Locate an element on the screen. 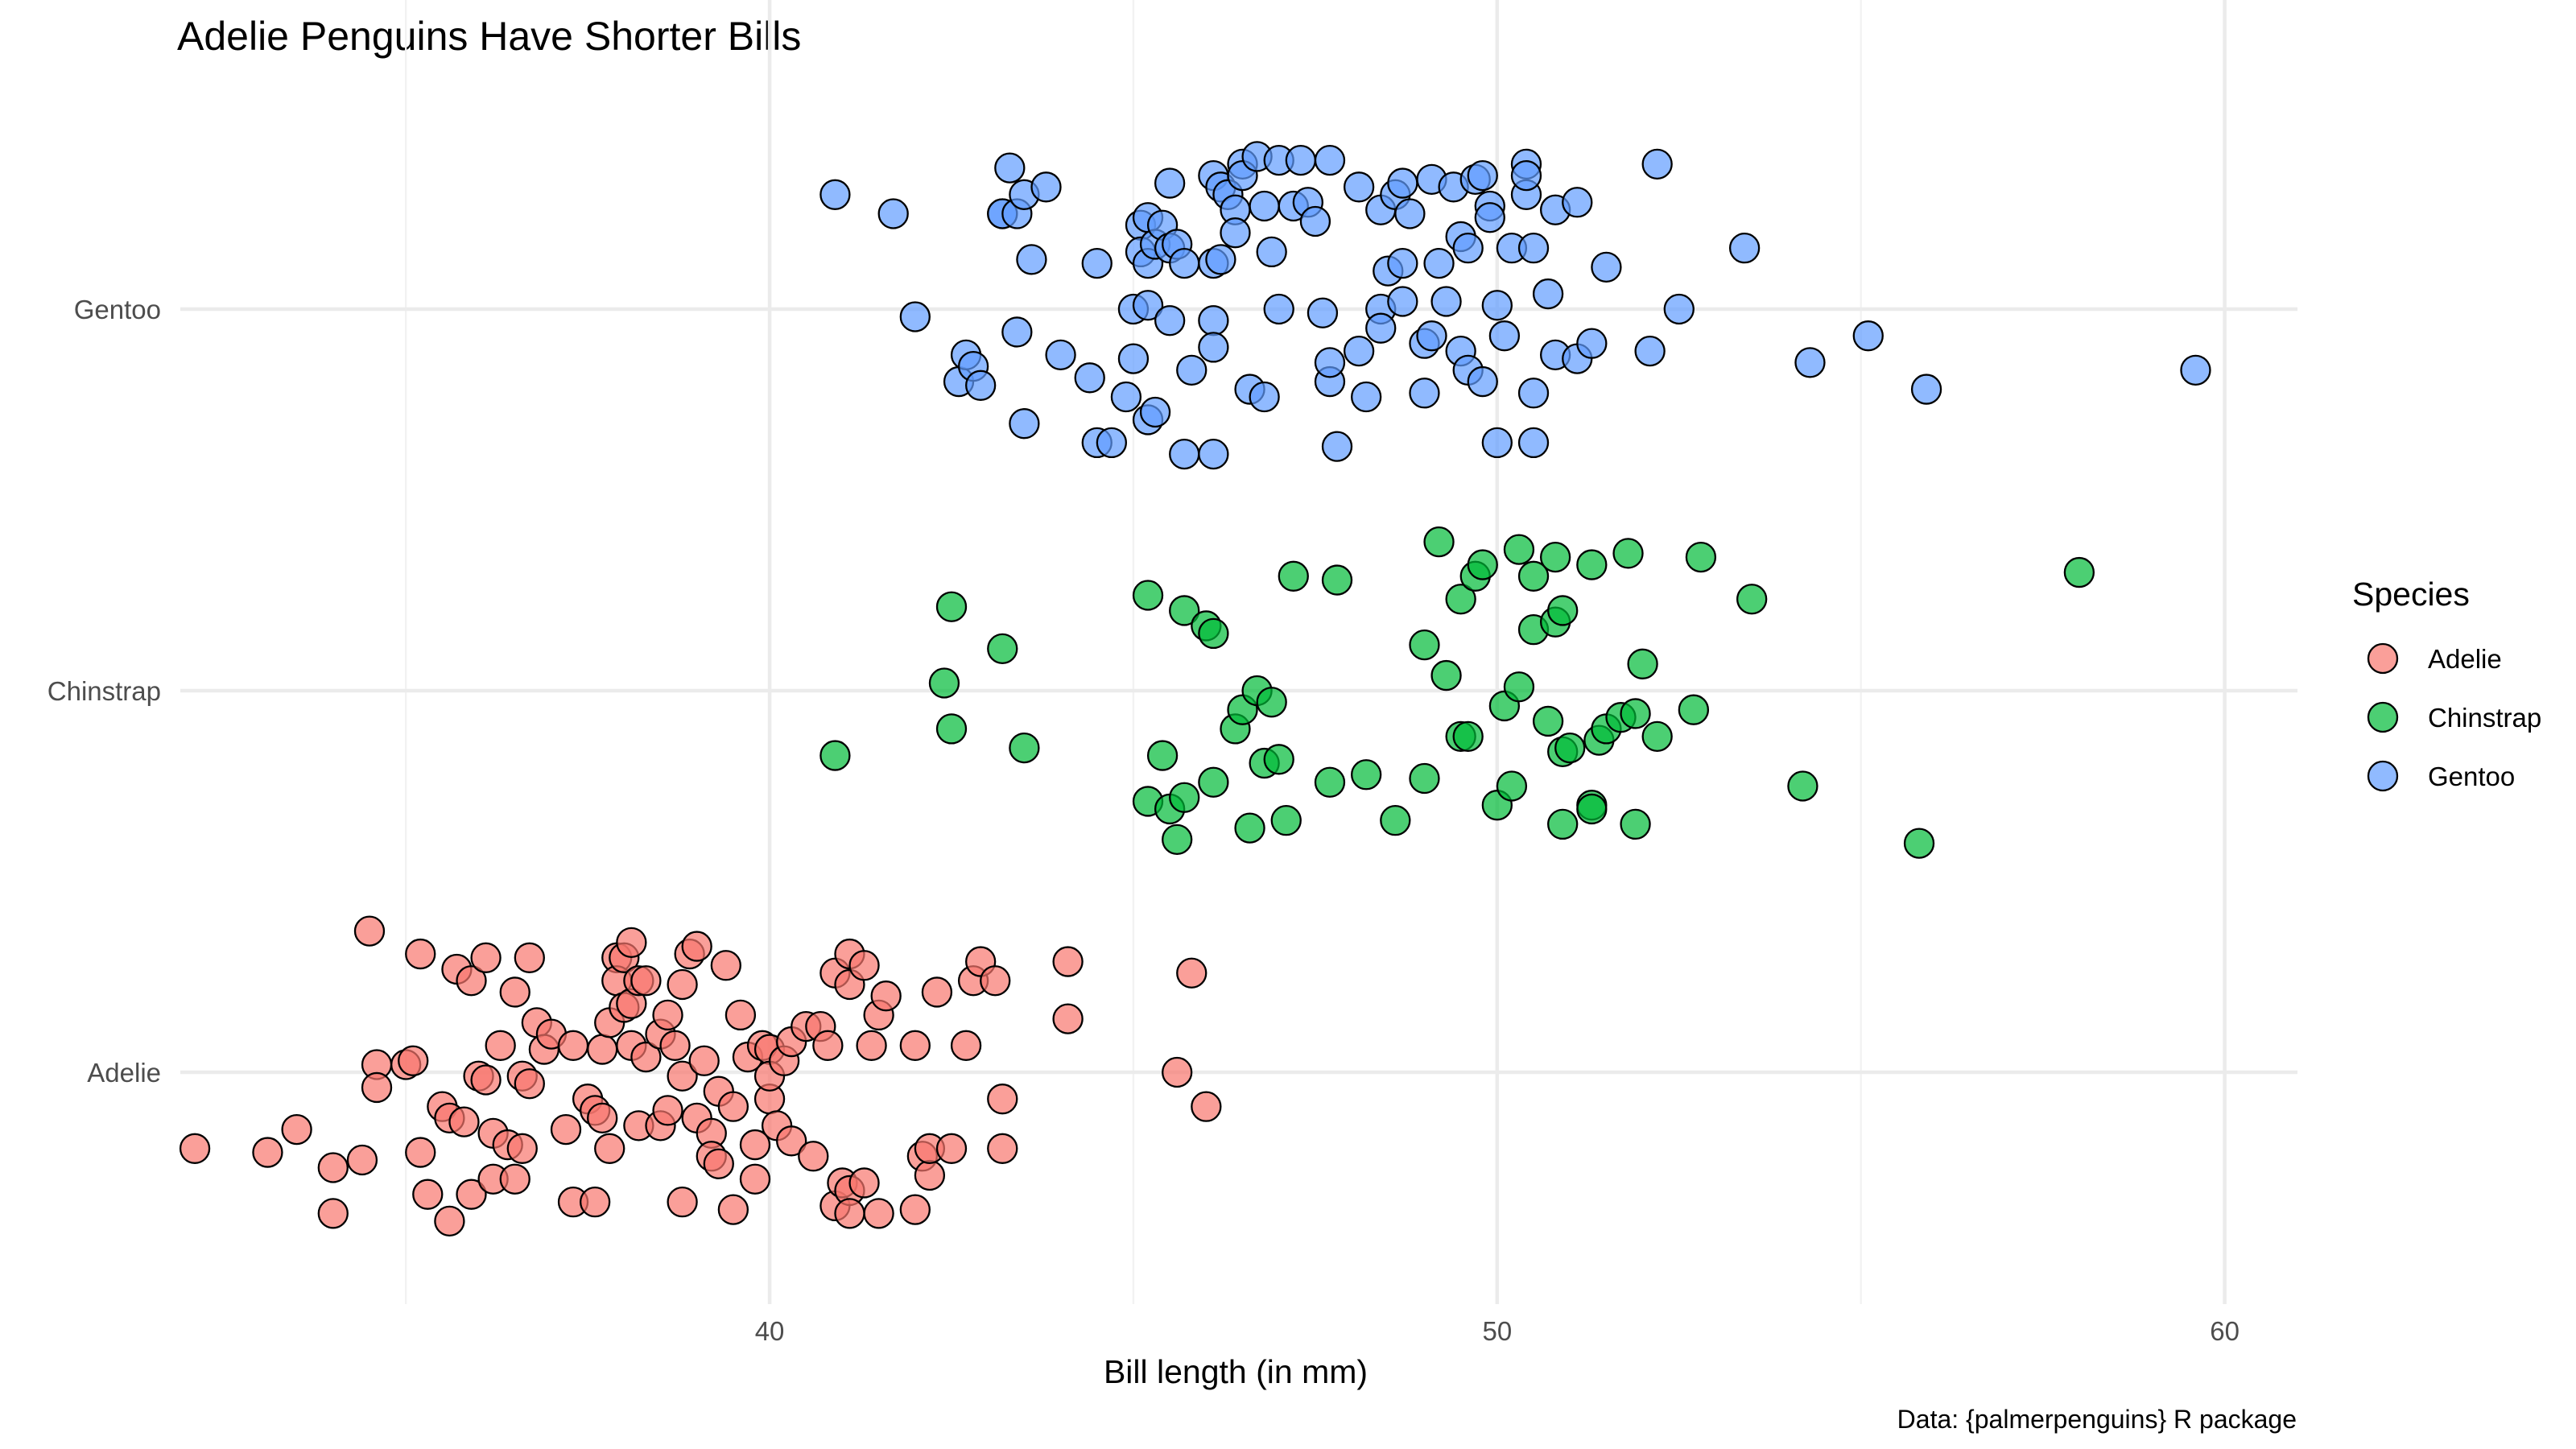 The width and height of the screenshot is (2576, 1449). legend-items: Adelie Chinstrap Gentoo is located at coordinates (2454, 717).